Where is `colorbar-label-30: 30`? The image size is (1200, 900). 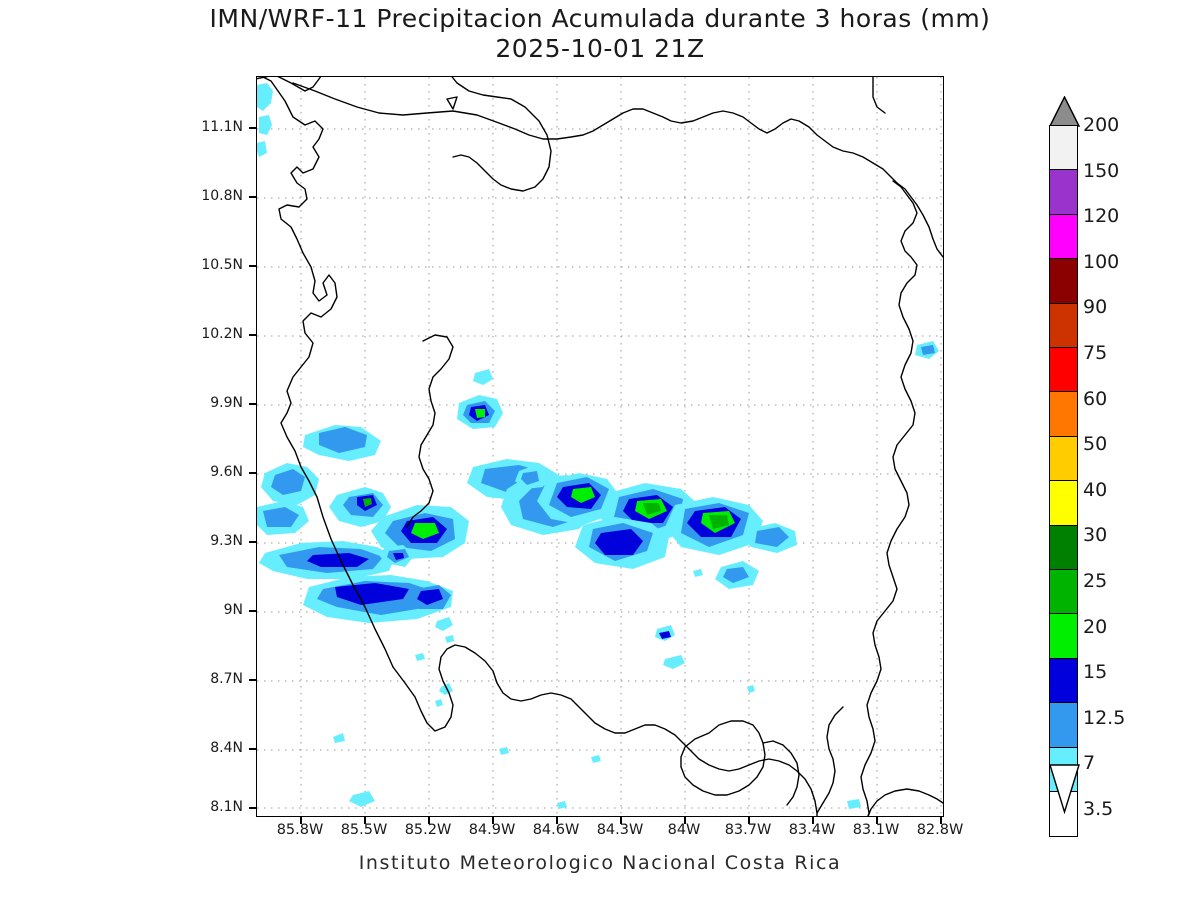
colorbar-label-30: 30 is located at coordinates (1095, 535).